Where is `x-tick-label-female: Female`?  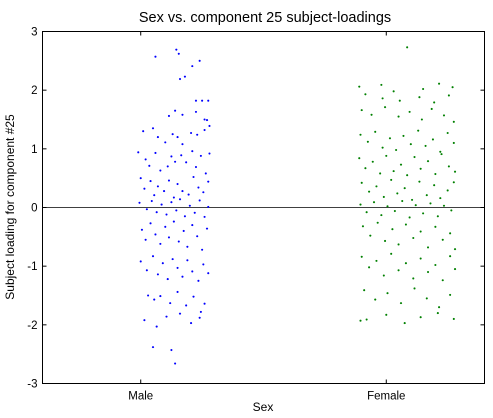
x-tick-label-female: Female is located at coordinates (386, 397).